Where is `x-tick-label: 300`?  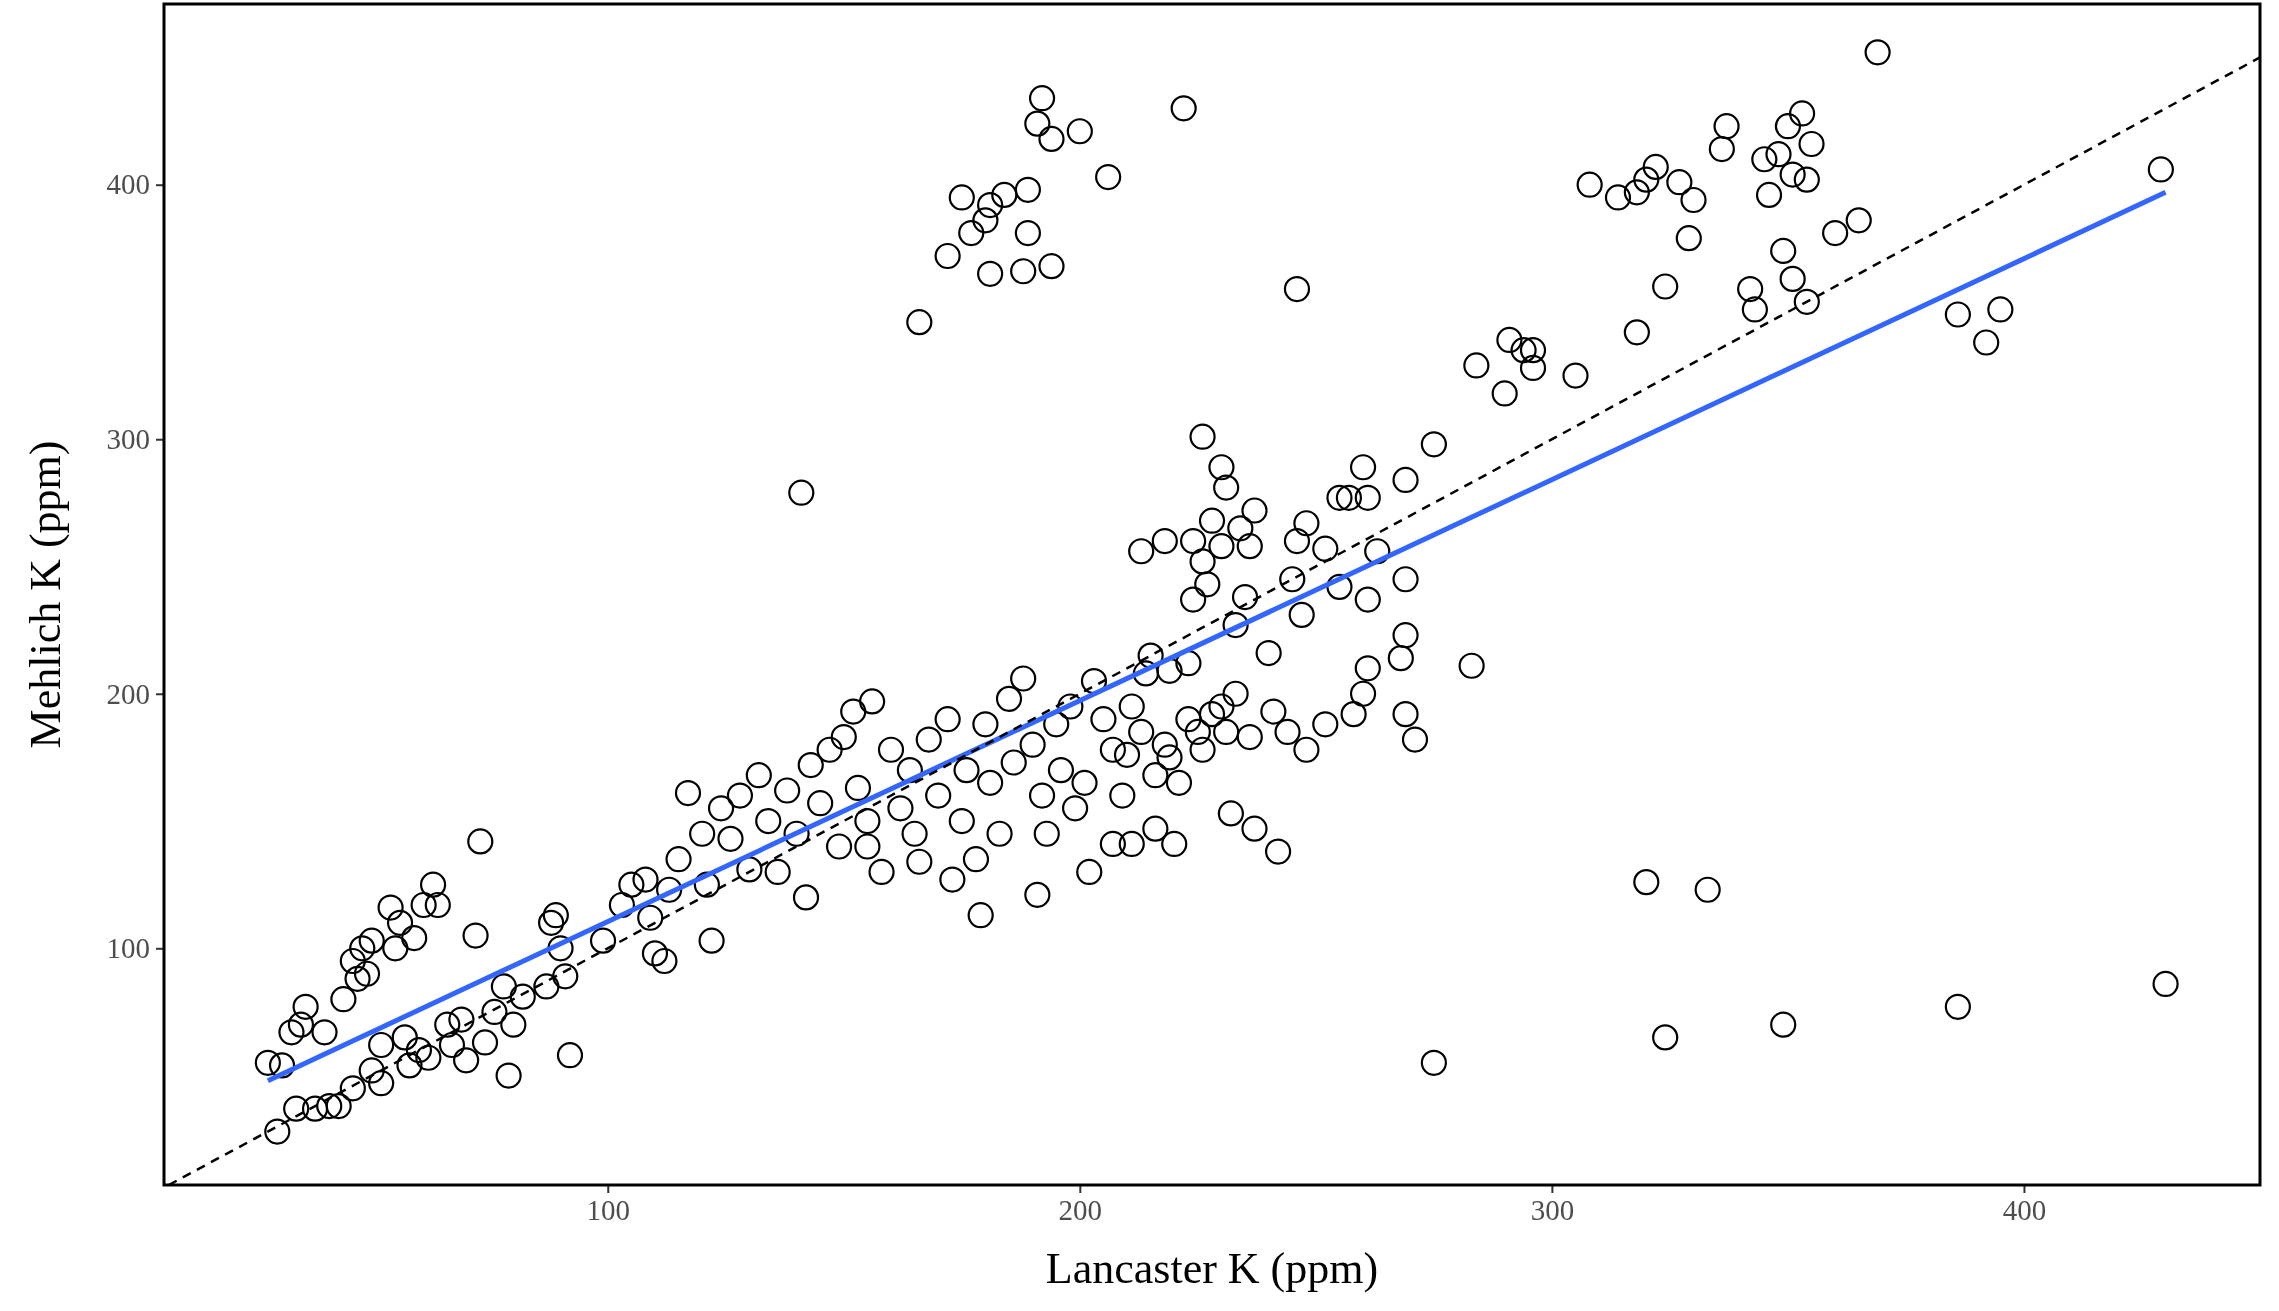
x-tick-label: 300 is located at coordinates (1552, 1209).